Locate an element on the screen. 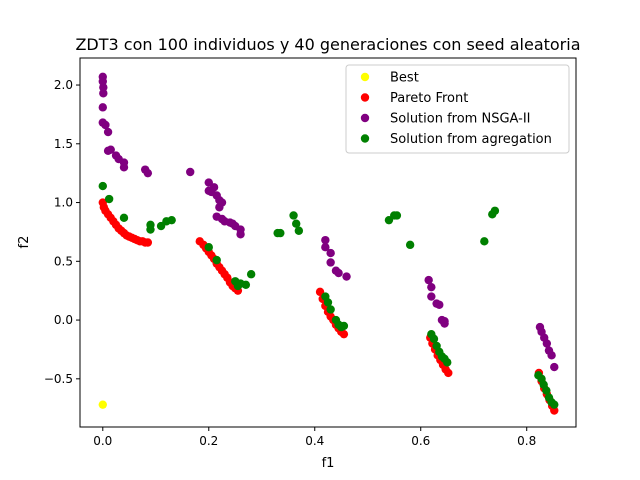  x-axis-label: f1 is located at coordinates (328, 463).